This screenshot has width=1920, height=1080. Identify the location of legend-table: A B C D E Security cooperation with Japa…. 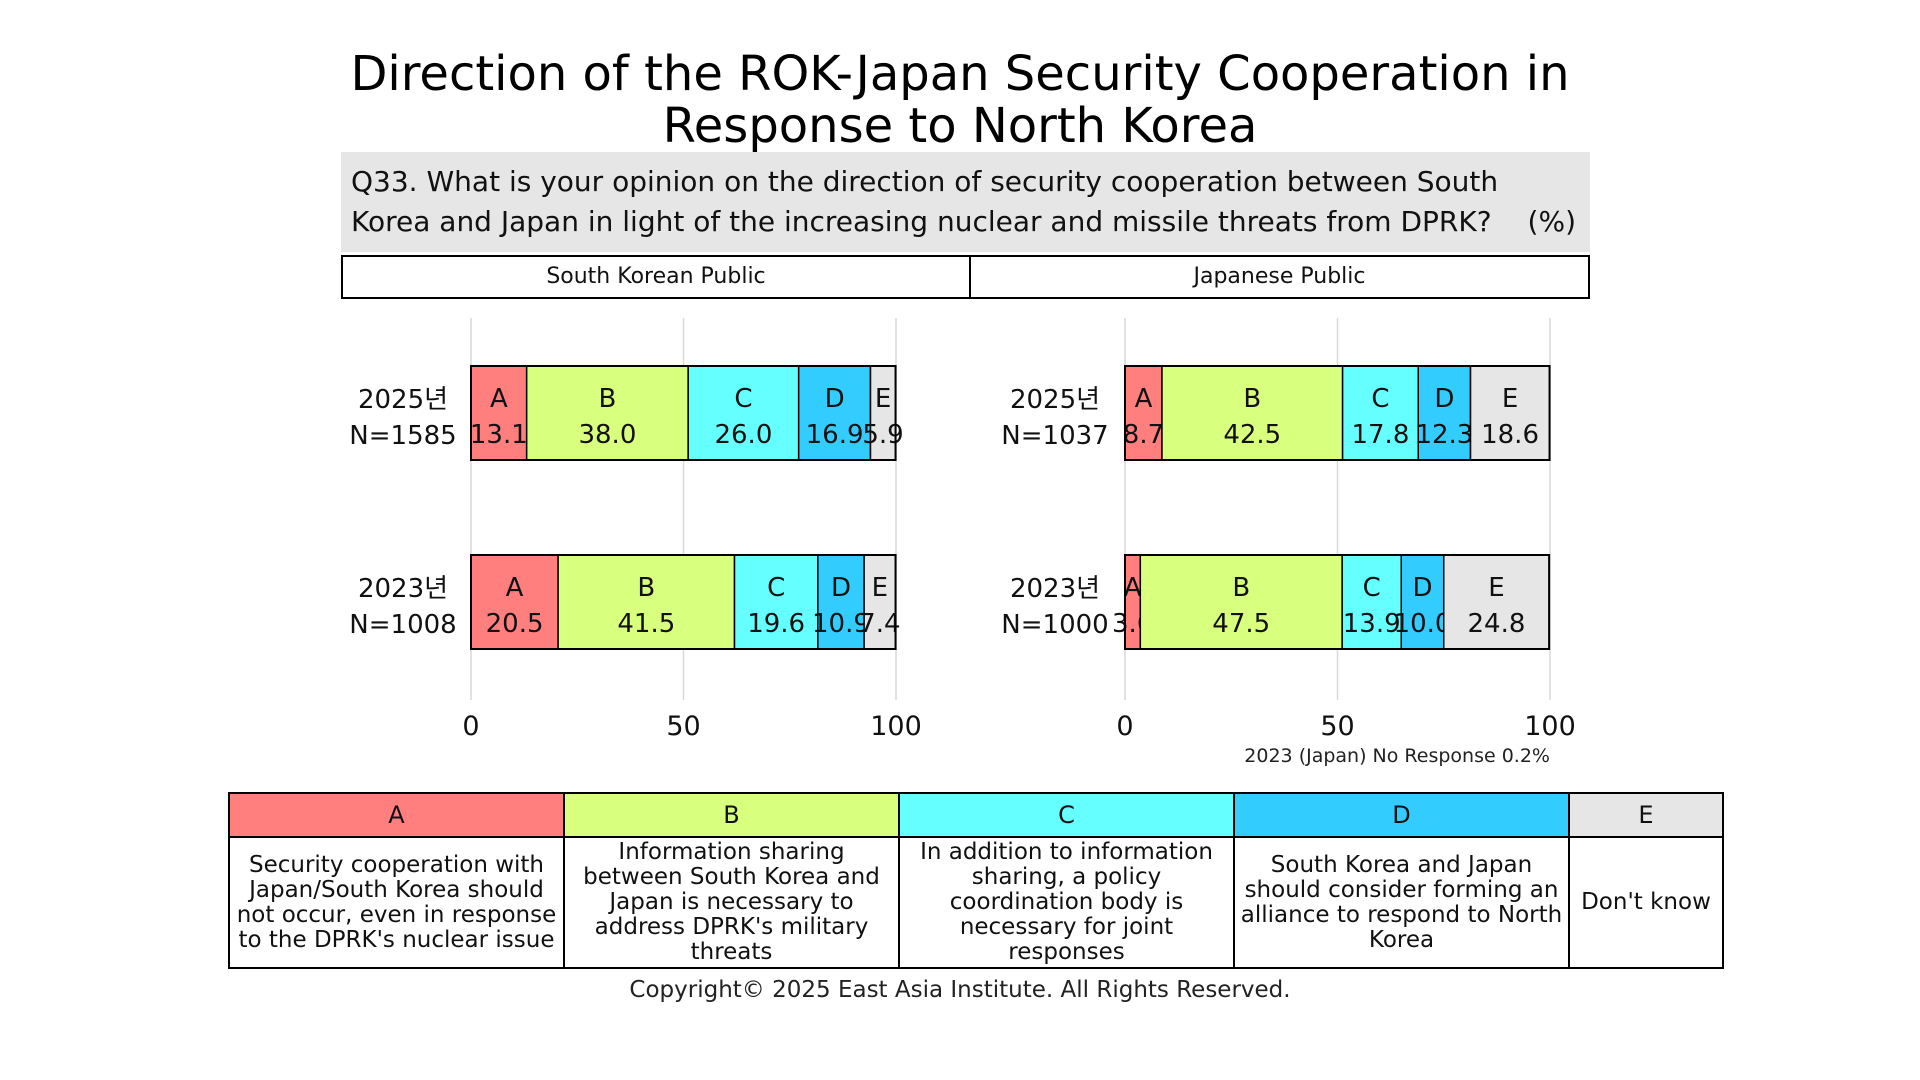
(976, 880).